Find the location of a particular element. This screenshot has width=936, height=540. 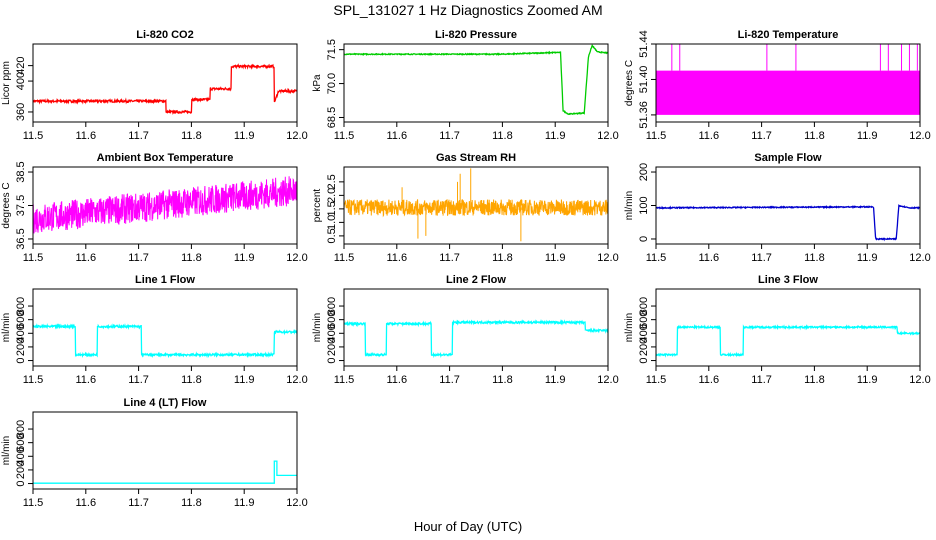

y-tick-label: 1.5 is located at coordinates (332, 208).